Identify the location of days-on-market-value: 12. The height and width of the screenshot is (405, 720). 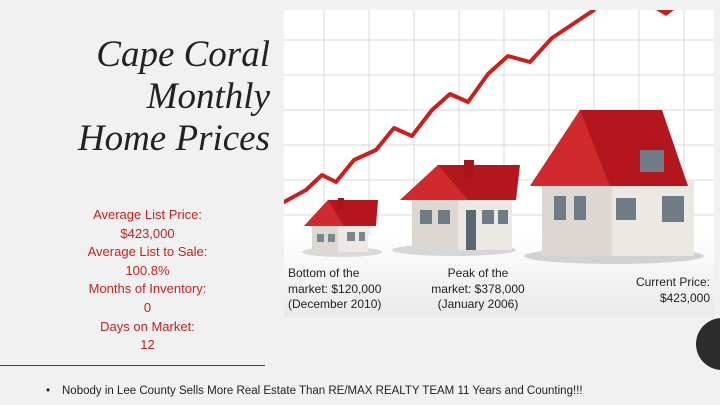
(147, 345).